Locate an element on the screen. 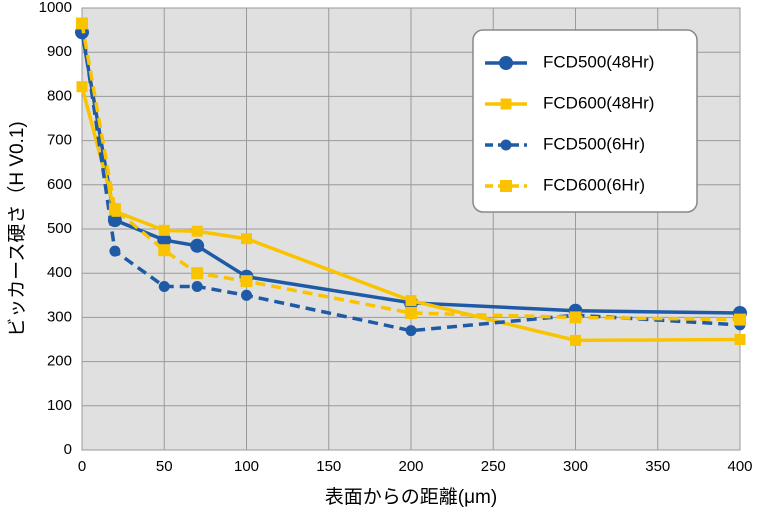 The image size is (759, 514). legend-box is located at coordinates (585, 121).